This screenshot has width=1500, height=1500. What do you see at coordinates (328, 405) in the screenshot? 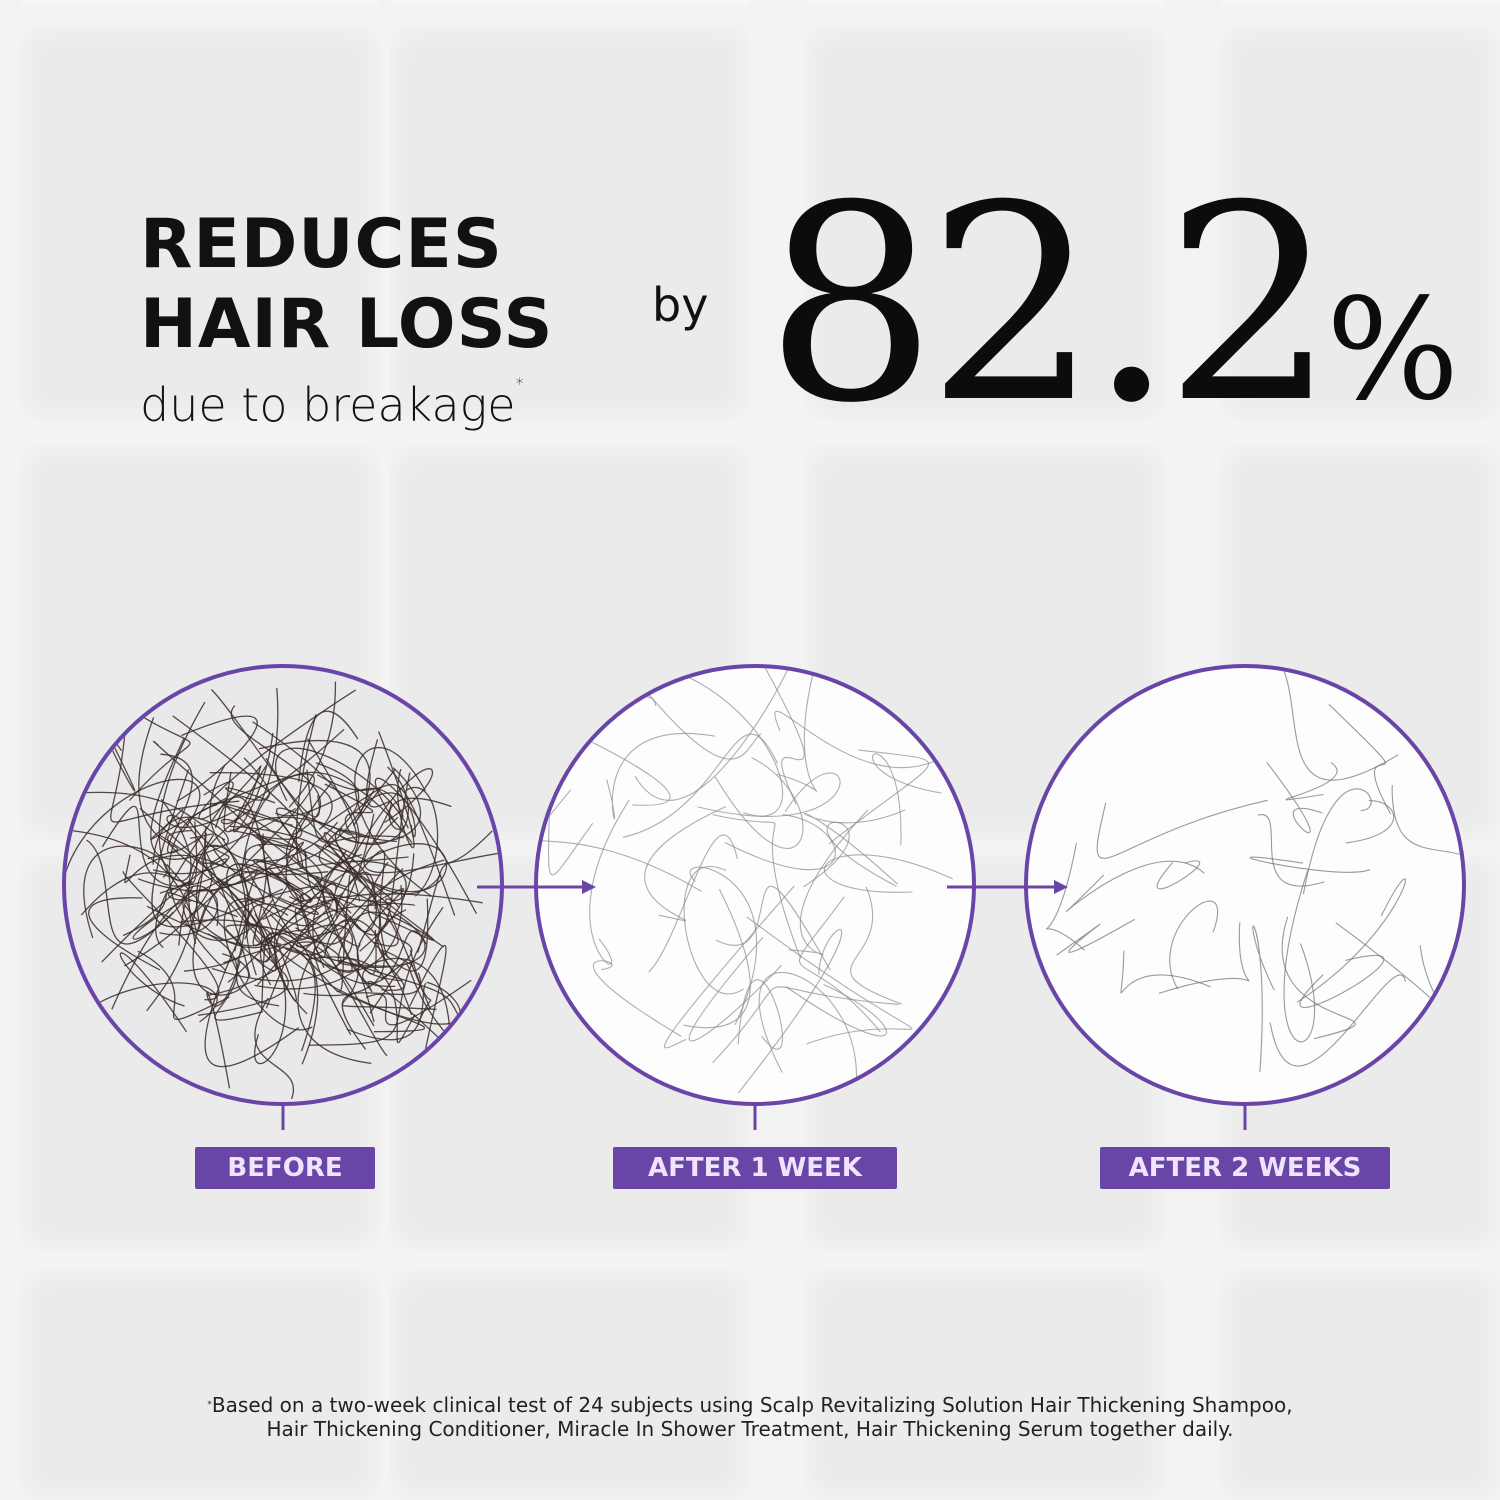
I see `subline-text: due to breakage` at bounding box center [328, 405].